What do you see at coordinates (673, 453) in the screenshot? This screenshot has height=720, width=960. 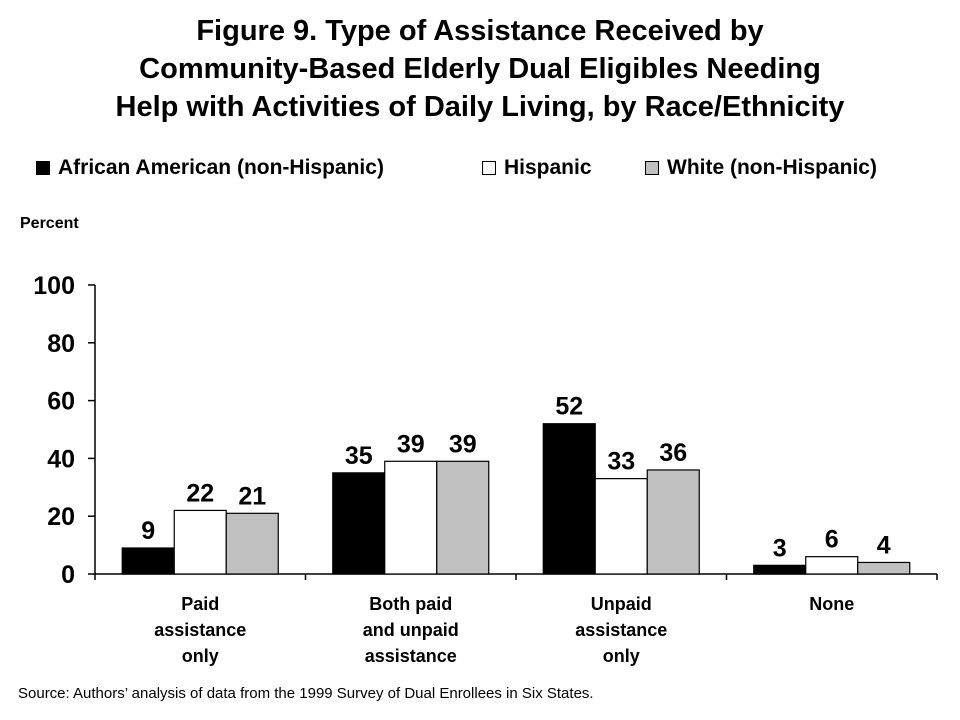 I see `bar-value-label: 36` at bounding box center [673, 453].